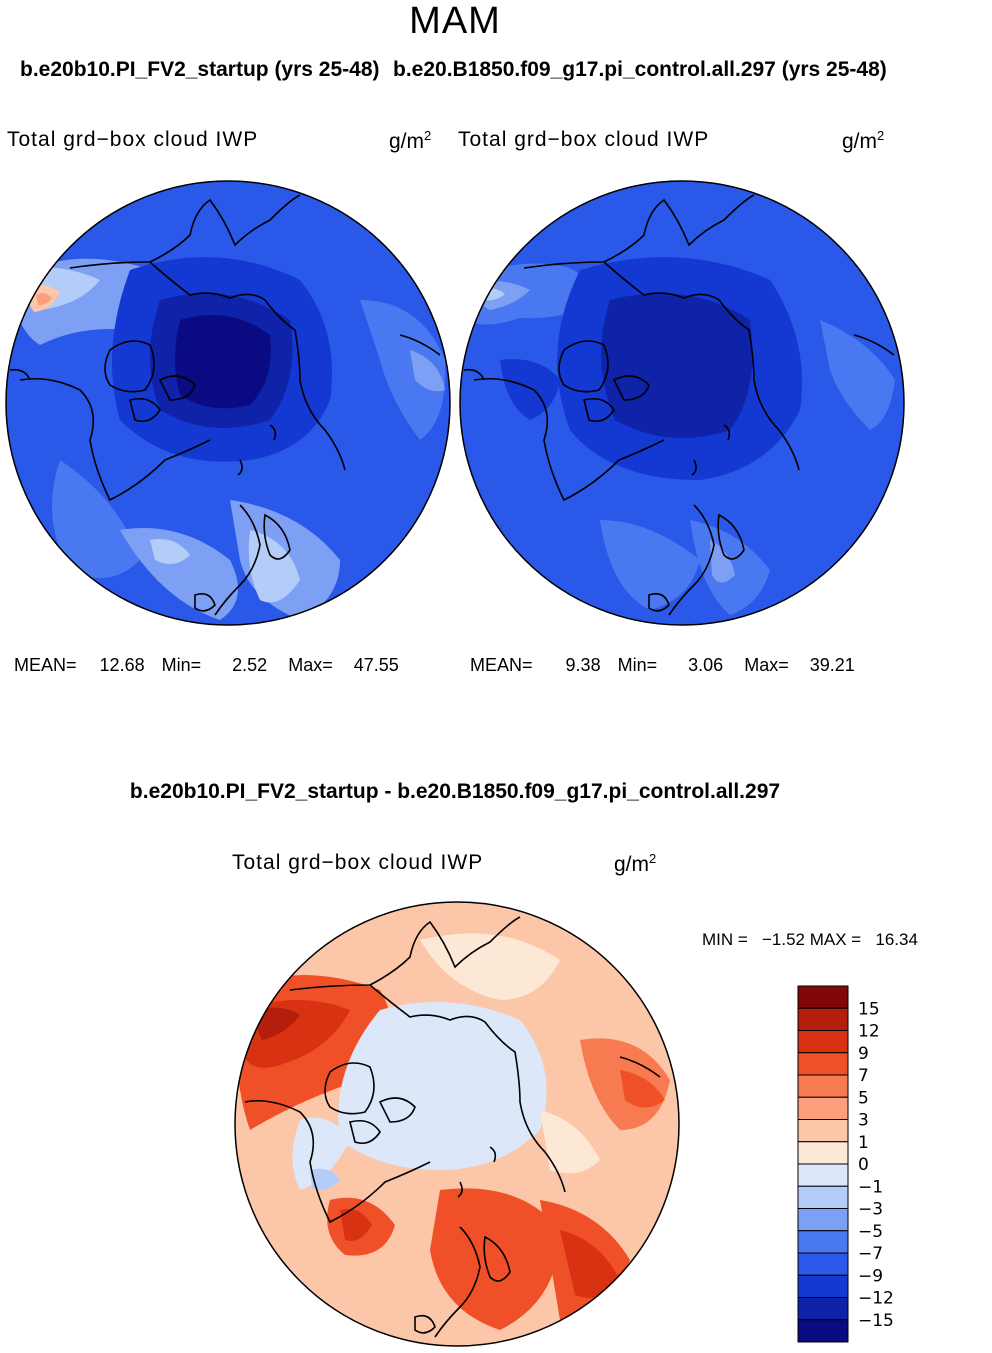 This screenshot has width=992, height=1353. Describe the element at coordinates (881, 135) in the screenshot. I see `right-units-exp: 2` at that location.